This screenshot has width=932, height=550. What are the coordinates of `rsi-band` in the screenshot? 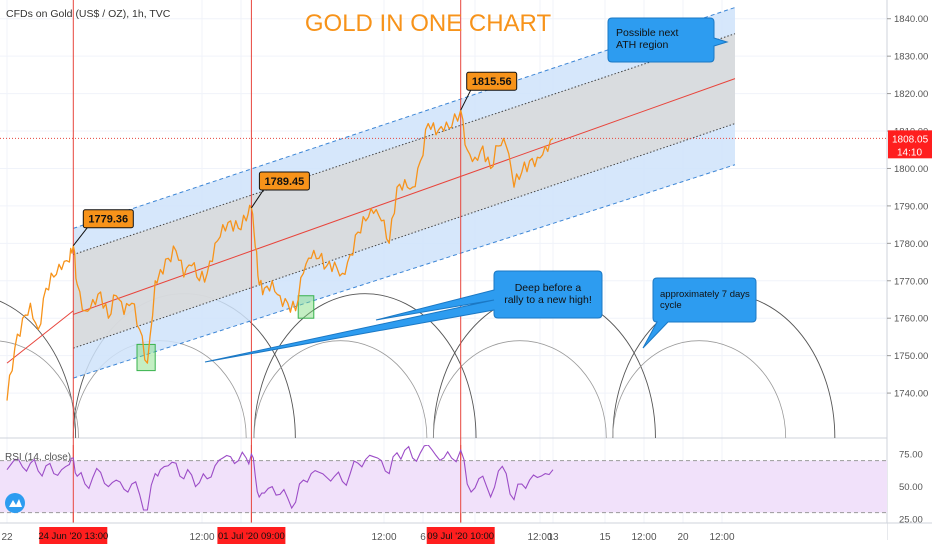 It's located at (443, 486).